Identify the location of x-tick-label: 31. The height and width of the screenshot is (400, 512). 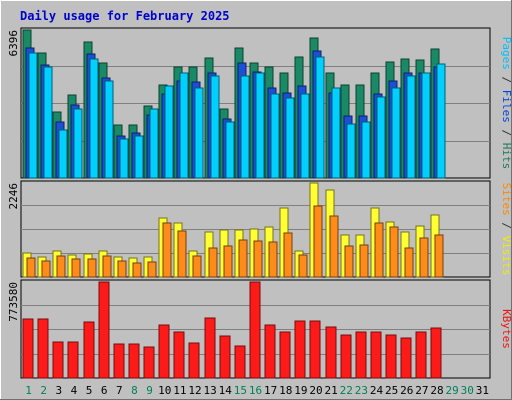
(482, 390).